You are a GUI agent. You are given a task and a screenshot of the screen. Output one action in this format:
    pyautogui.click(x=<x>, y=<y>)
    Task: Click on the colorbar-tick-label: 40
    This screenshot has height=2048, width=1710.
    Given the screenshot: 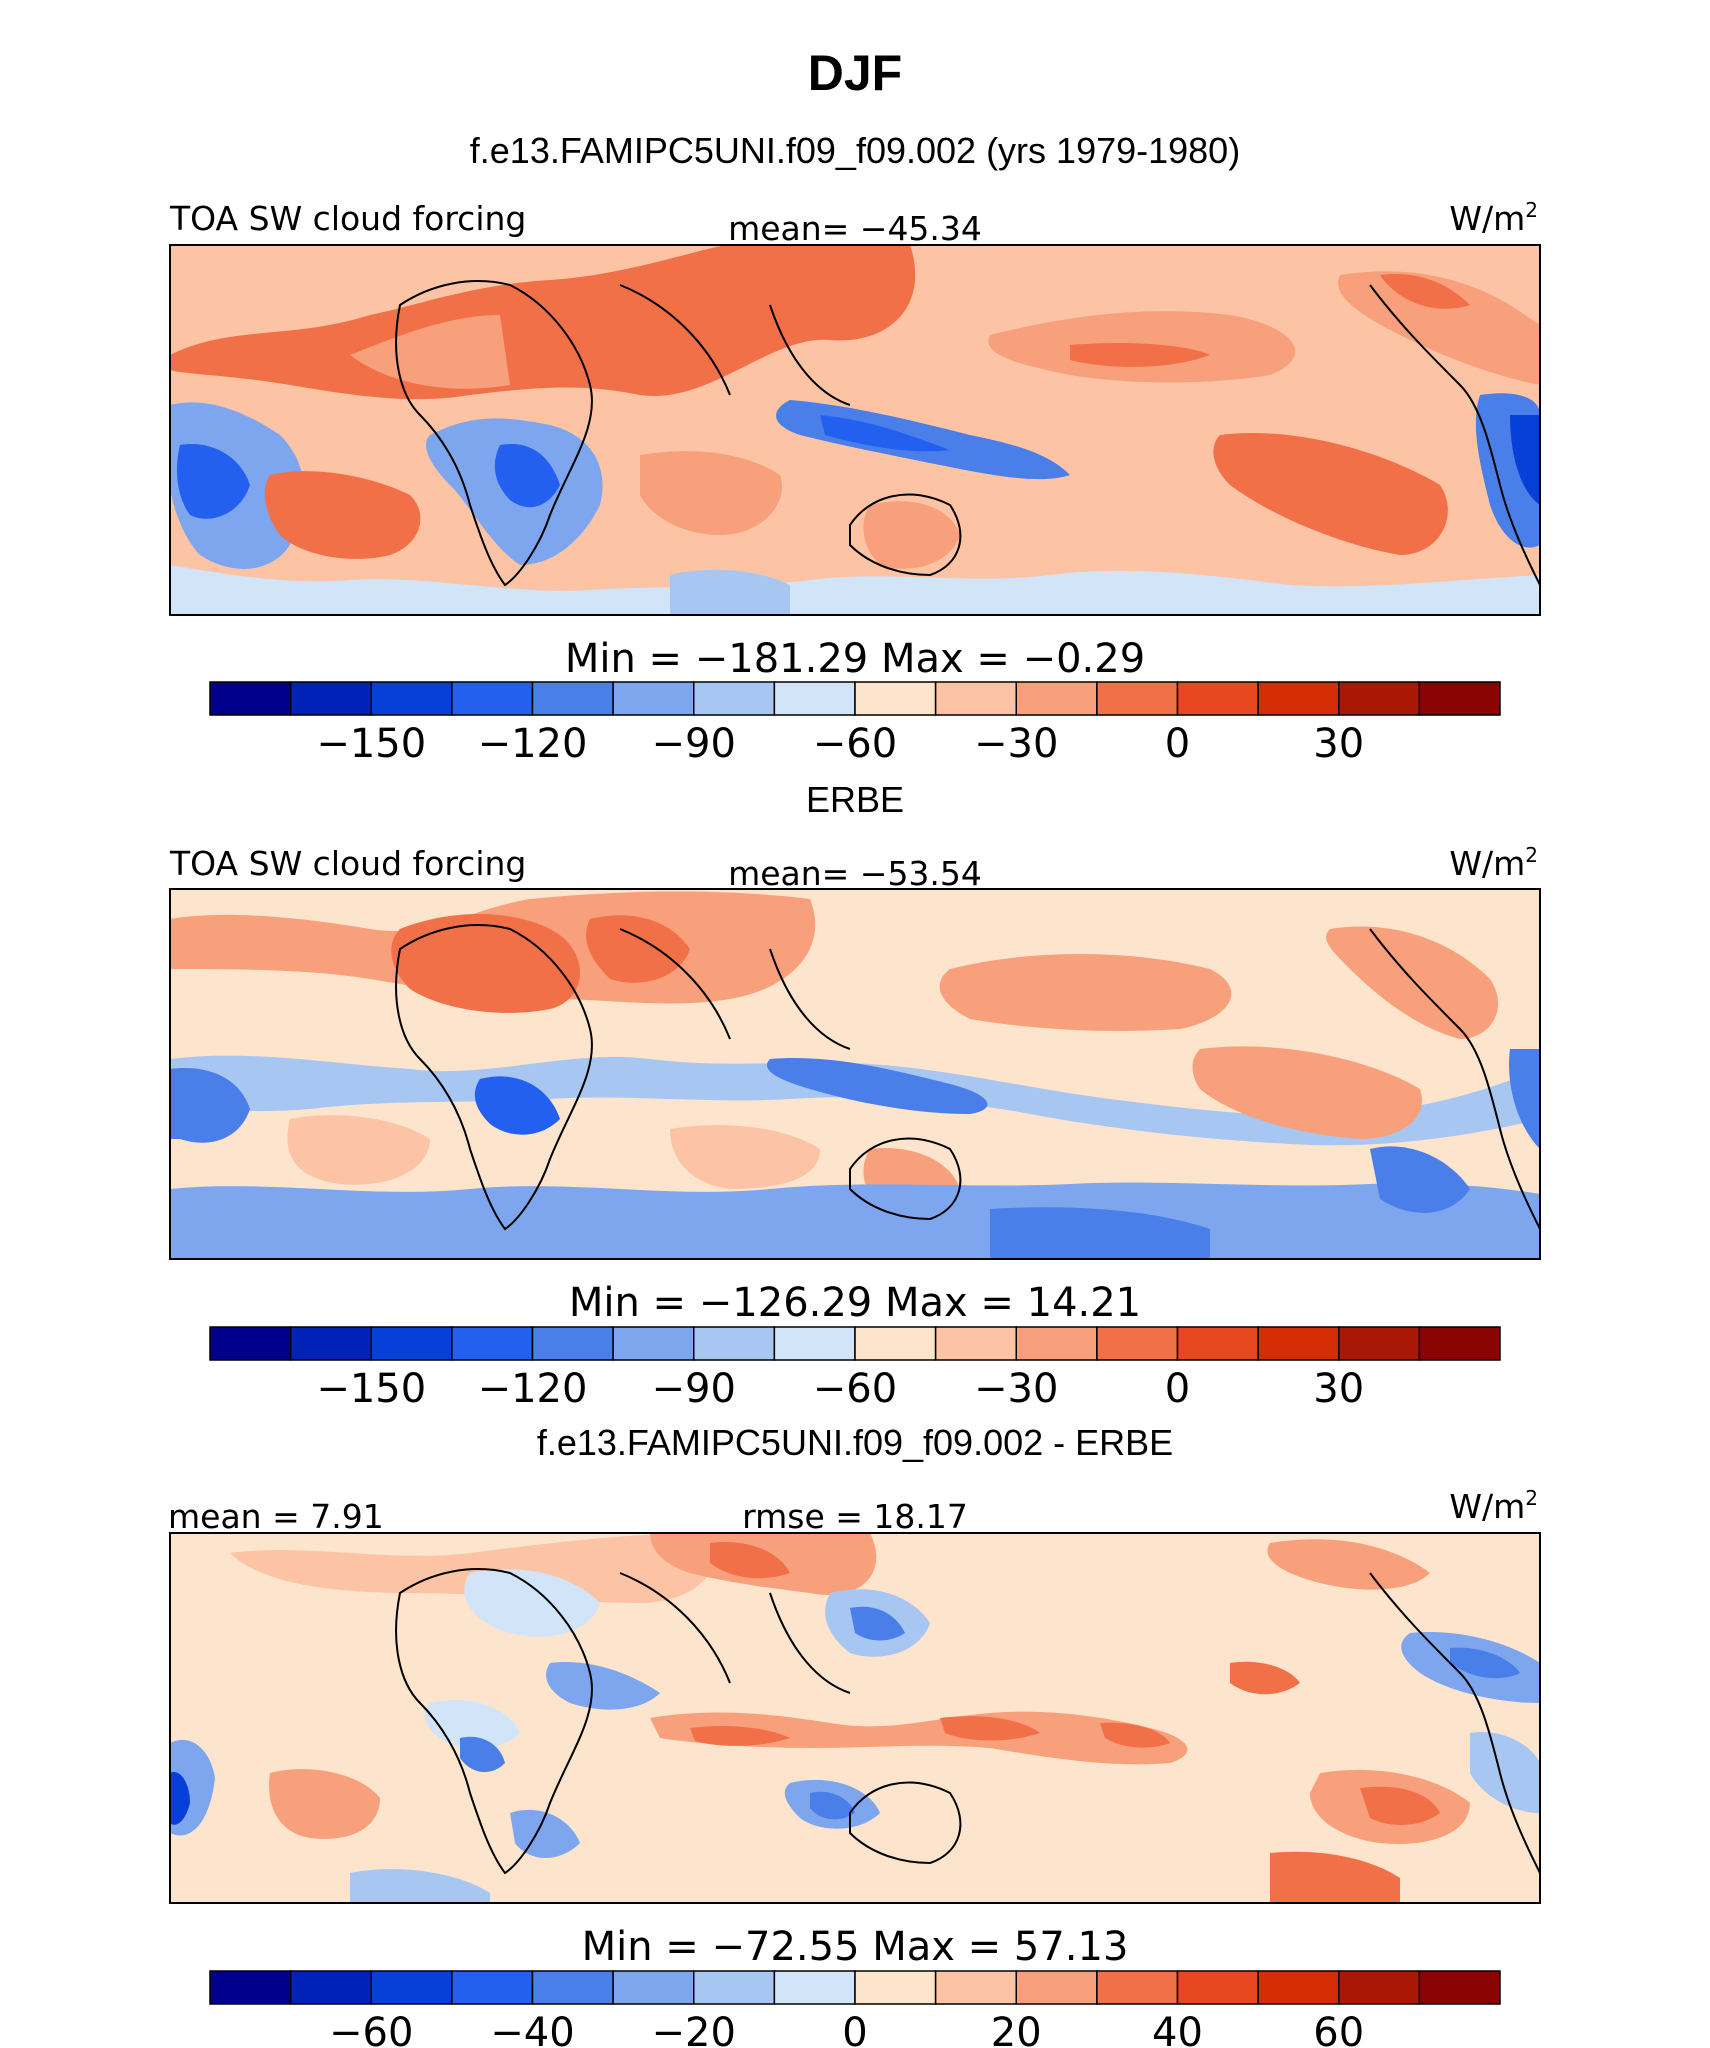 What is the action you would take?
    pyautogui.click(x=1177, y=2029)
    